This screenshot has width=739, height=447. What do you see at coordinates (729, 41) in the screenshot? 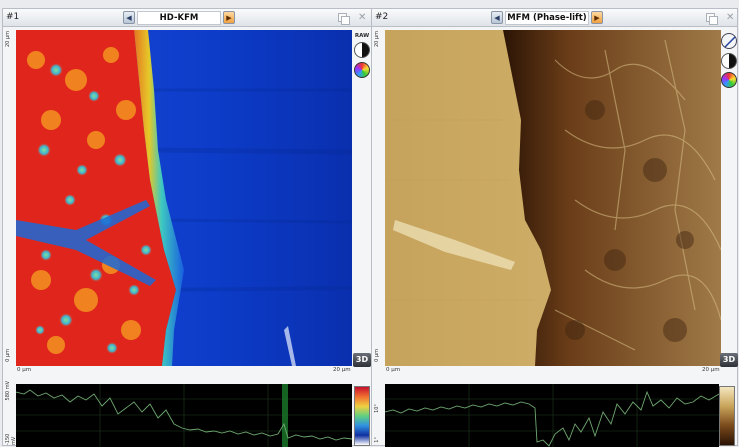
I see `line-profile-icon` at bounding box center [729, 41].